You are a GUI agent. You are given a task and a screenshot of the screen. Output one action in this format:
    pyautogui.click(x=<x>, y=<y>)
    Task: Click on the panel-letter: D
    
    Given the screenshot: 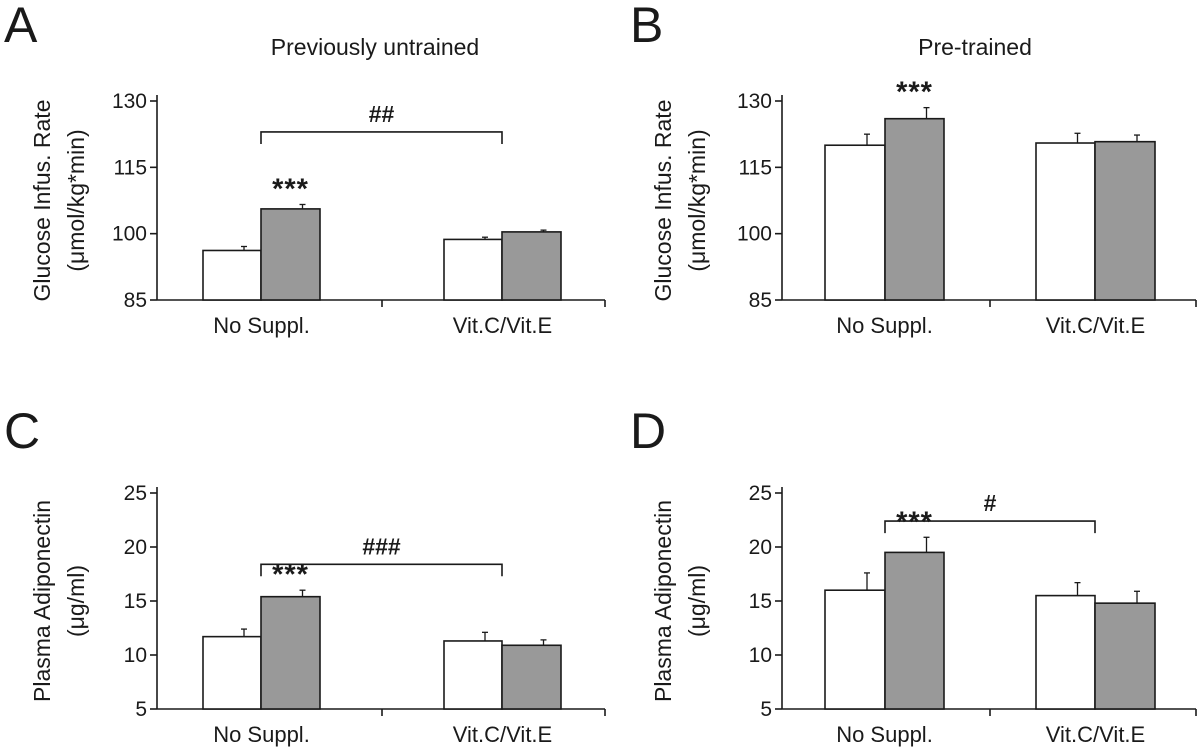 What is the action you would take?
    pyautogui.click(x=648, y=431)
    